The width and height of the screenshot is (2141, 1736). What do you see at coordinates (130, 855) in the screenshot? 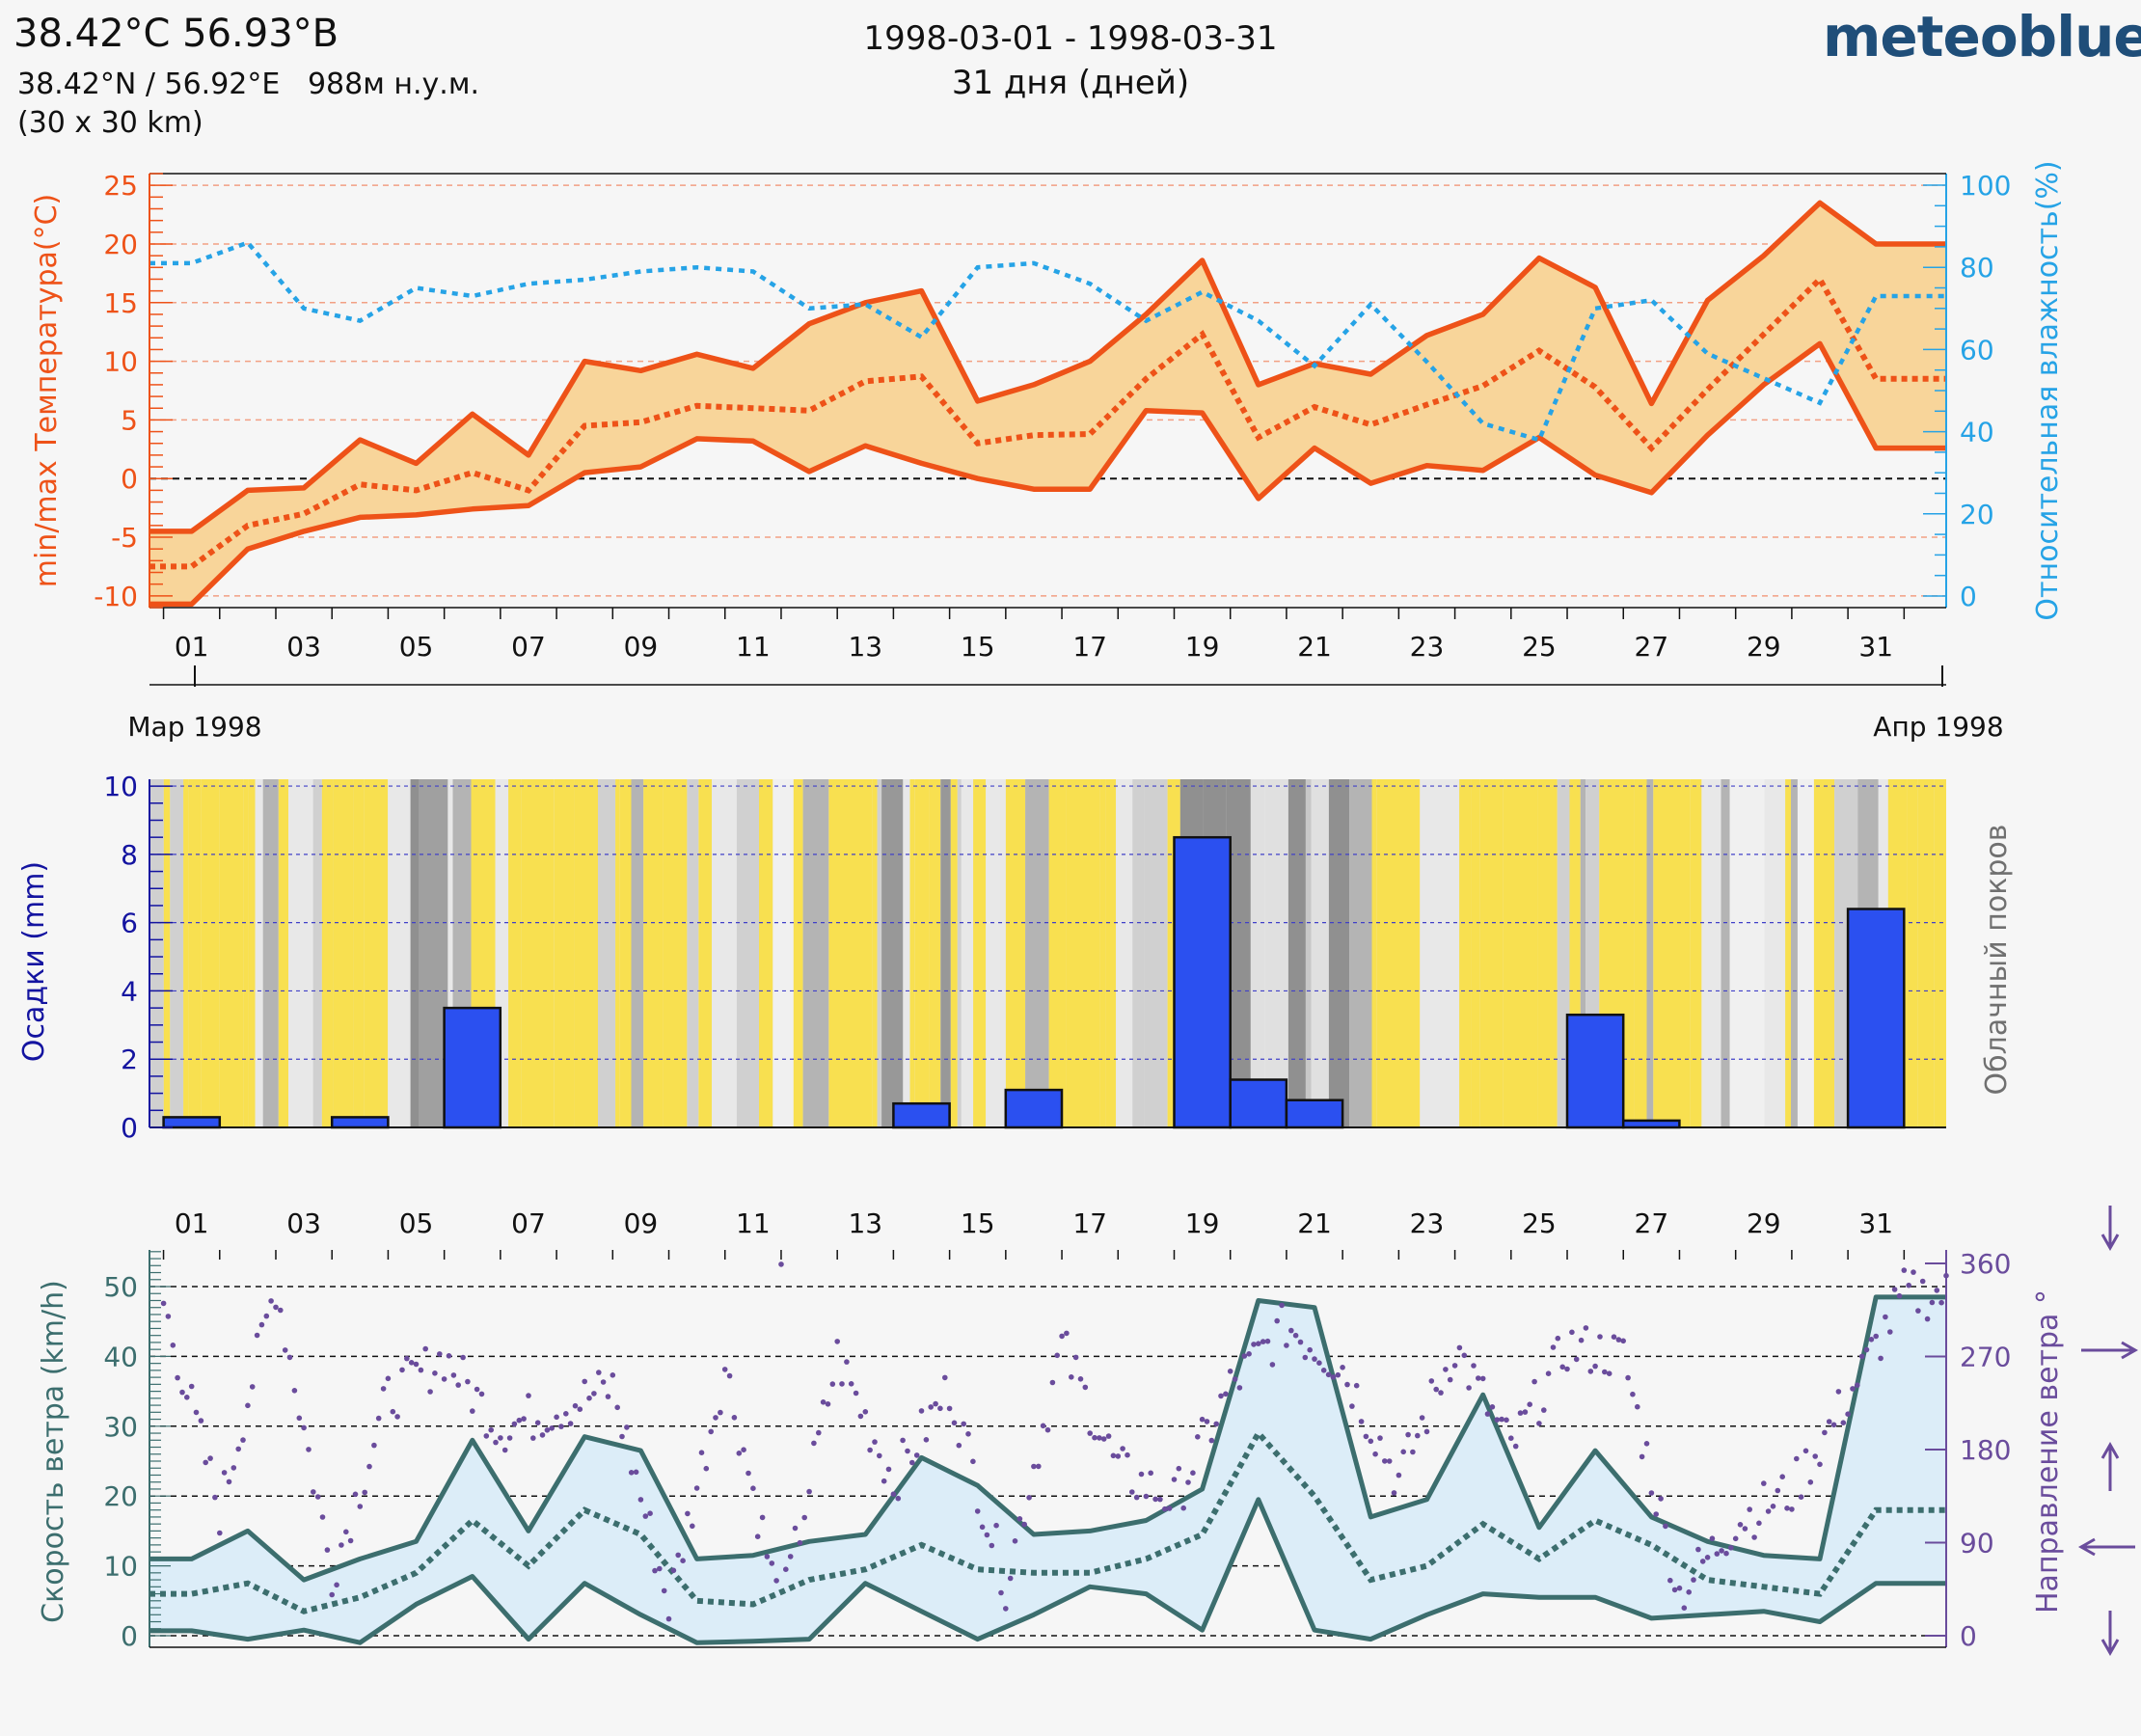
I see `precip-tick-label: 8` at bounding box center [130, 855].